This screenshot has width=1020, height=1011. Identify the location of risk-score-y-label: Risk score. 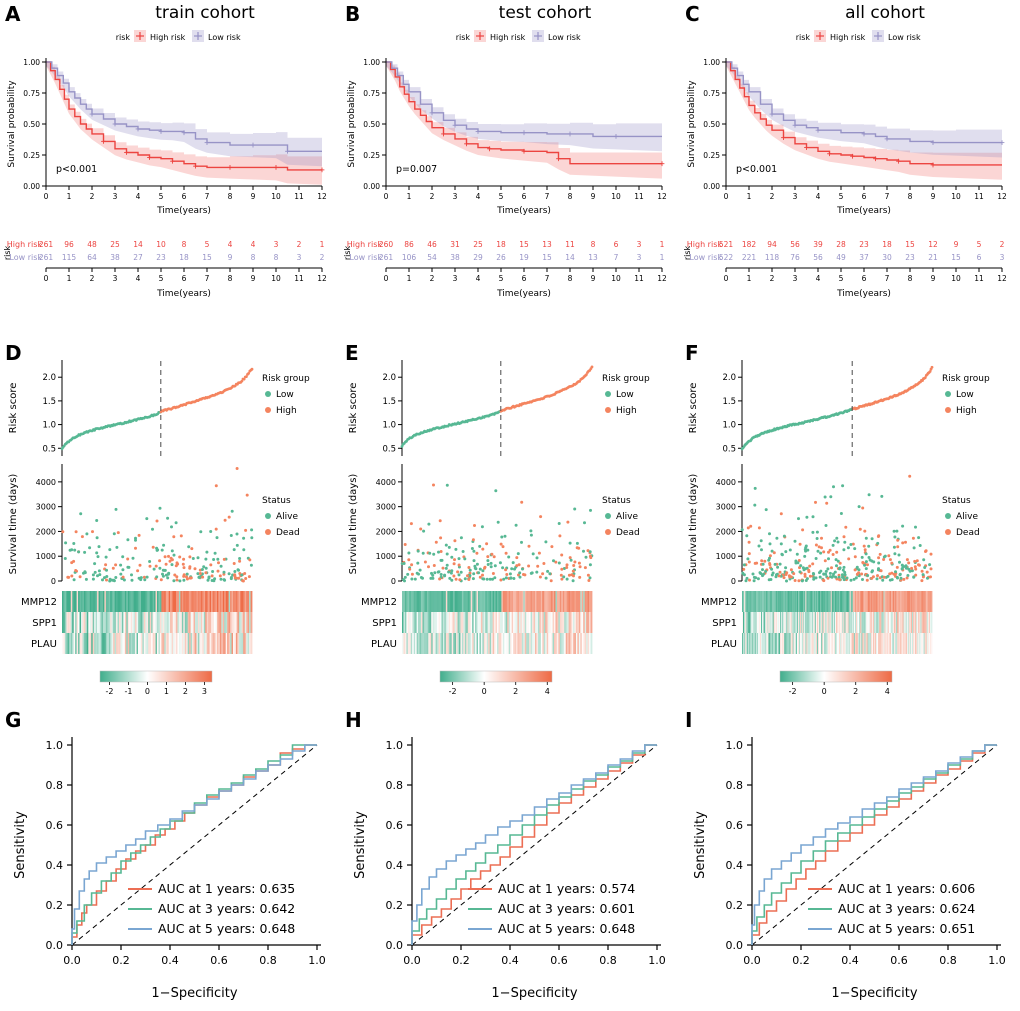
(353, 408).